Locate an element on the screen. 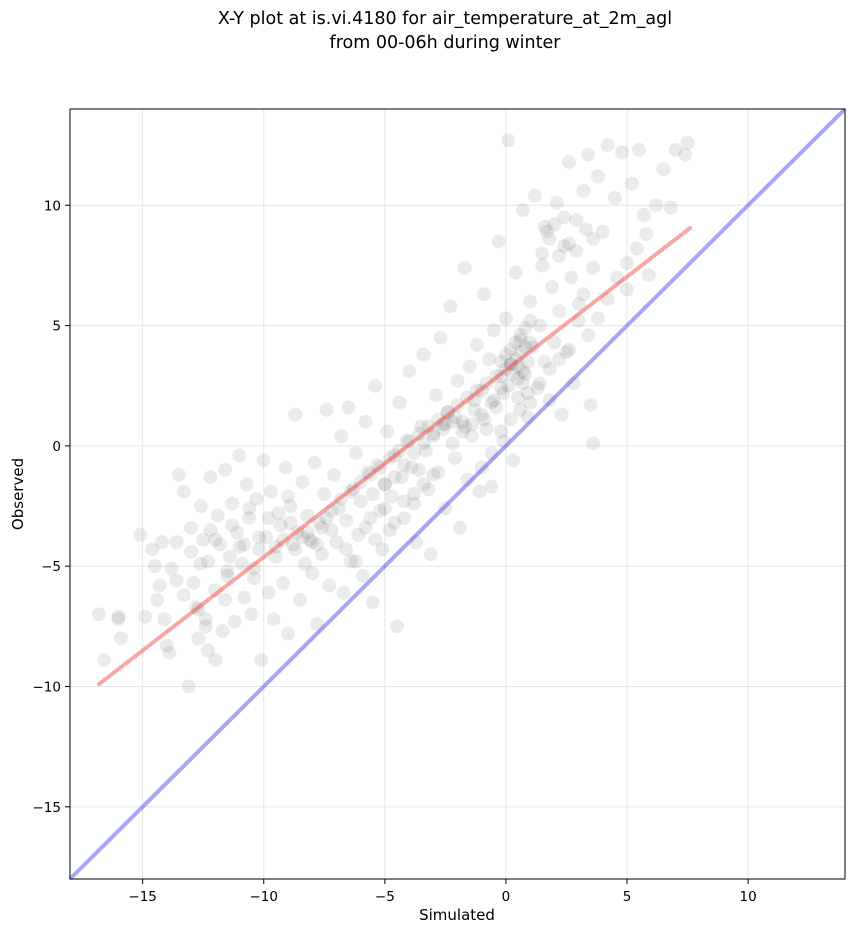 This screenshot has height=934, width=854. x-tick-label: 0 is located at coordinates (506, 897).